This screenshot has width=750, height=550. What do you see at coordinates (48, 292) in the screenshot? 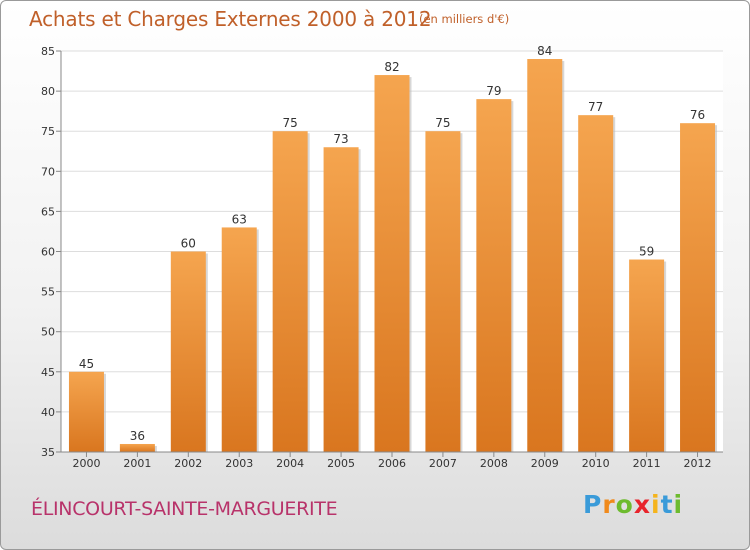
I see `y-tick-label: 55` at bounding box center [48, 292].